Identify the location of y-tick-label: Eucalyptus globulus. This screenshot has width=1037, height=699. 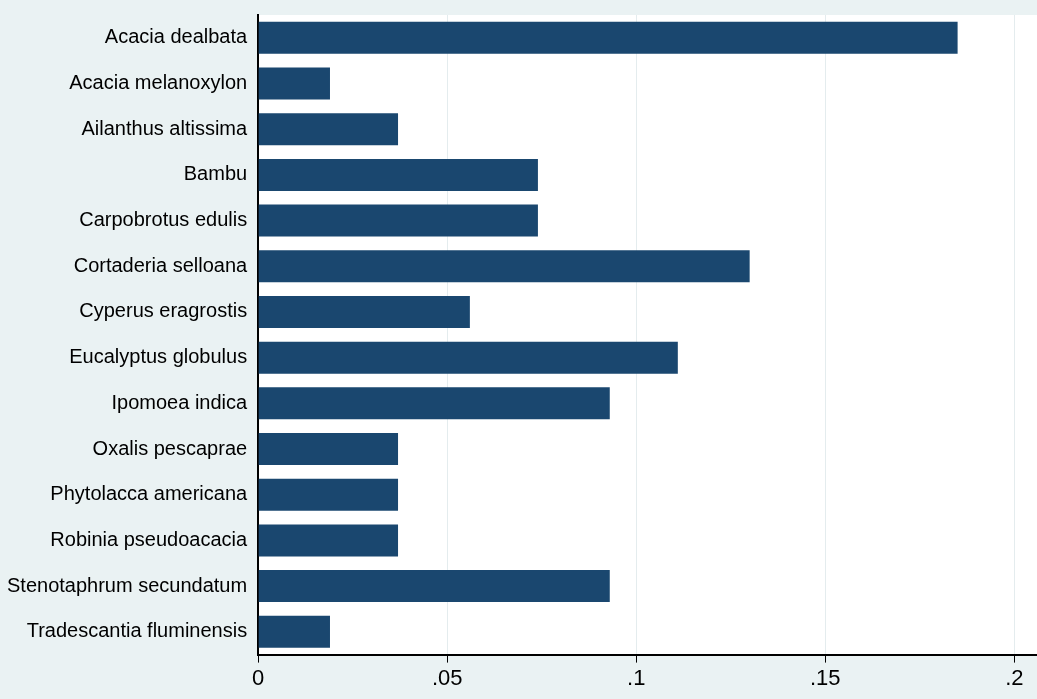
(158, 356).